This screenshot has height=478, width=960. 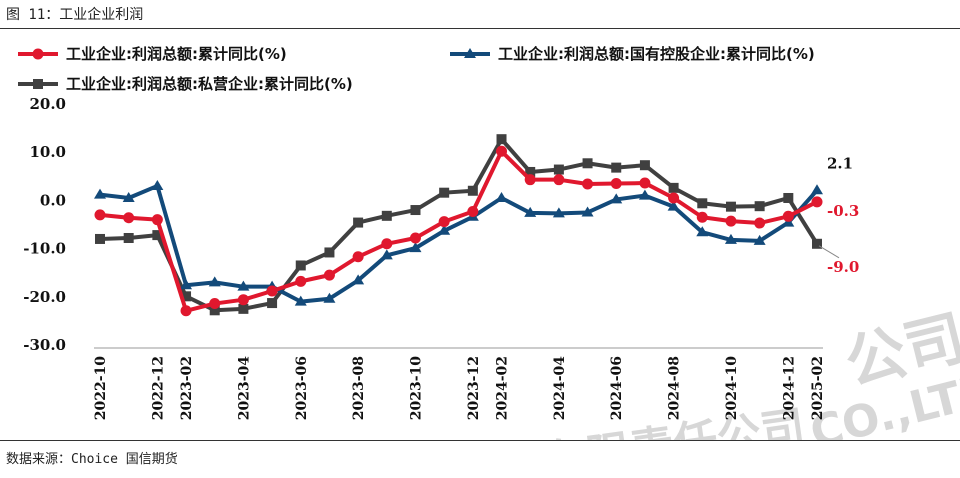 What do you see at coordinates (656, 54) in the screenshot?
I see `legend-label-state: 工业企业:利润总额:国有控股企业:累计同比(%)` at bounding box center [656, 54].